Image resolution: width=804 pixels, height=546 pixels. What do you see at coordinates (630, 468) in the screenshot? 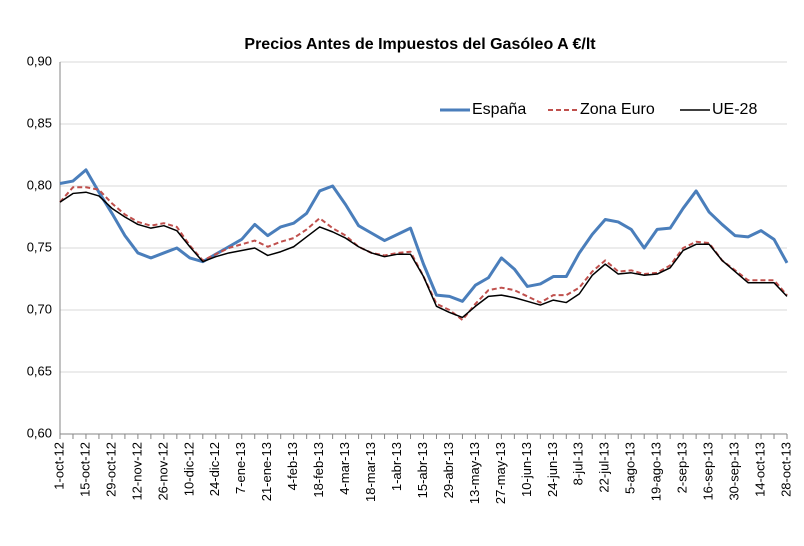
I see `x-tick-label: 5-ago-13` at bounding box center [630, 468].